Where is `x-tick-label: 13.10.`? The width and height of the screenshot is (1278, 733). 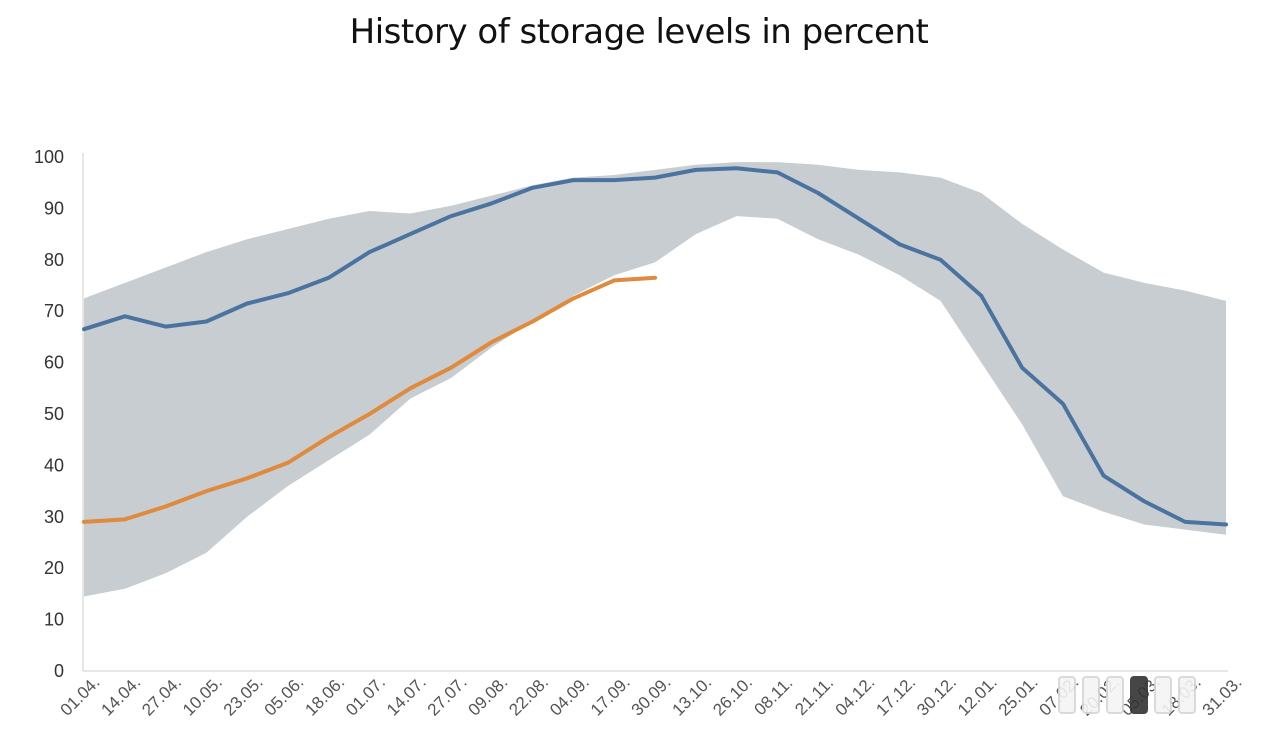 x-tick-label: 13.10. is located at coordinates (691, 696).